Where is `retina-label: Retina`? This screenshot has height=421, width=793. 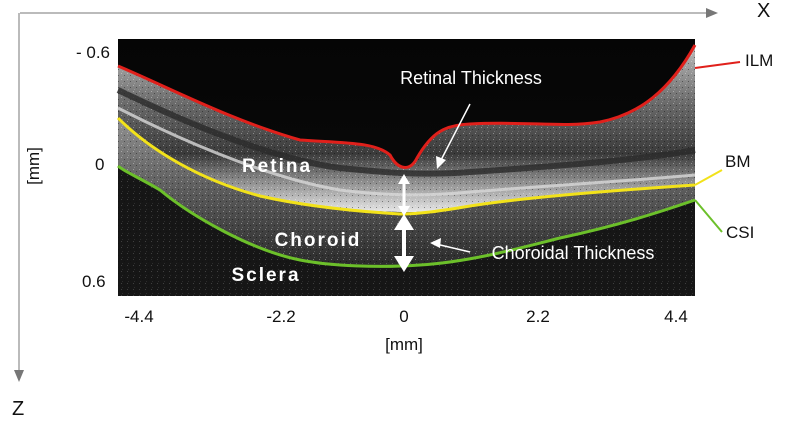 retina-label: Retina is located at coordinates (277, 166).